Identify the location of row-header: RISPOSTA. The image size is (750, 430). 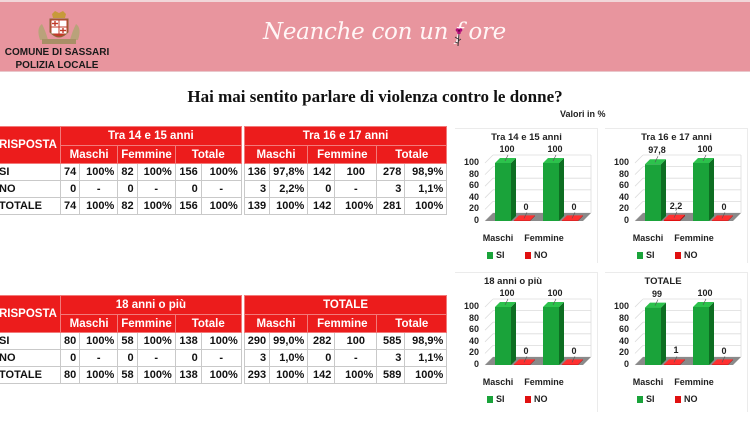
(30, 314).